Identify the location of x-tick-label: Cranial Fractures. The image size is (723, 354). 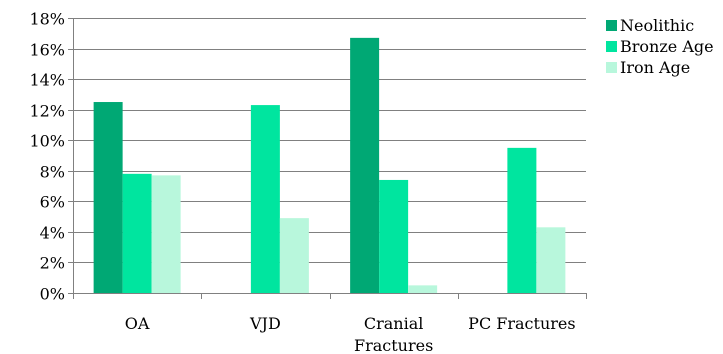
(393, 334).